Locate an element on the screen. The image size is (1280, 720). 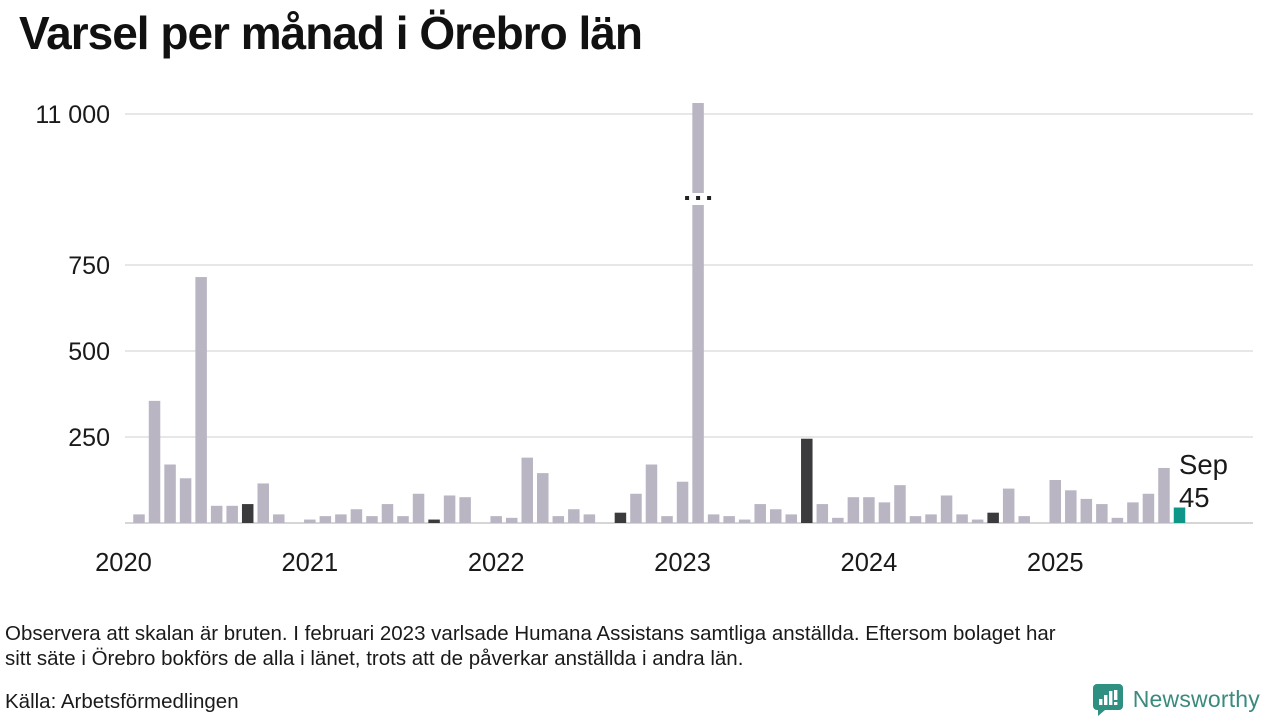
newsworthy-logo-text: Newsworthy is located at coordinates (1196, 698).